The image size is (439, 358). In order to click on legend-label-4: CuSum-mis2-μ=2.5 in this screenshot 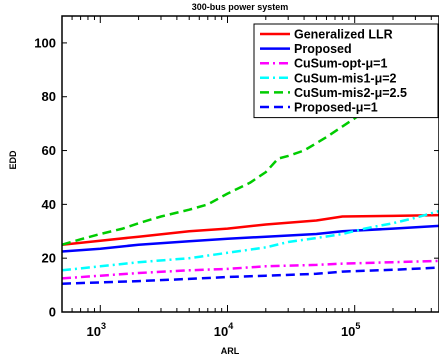, I will do `click(350, 93)`.